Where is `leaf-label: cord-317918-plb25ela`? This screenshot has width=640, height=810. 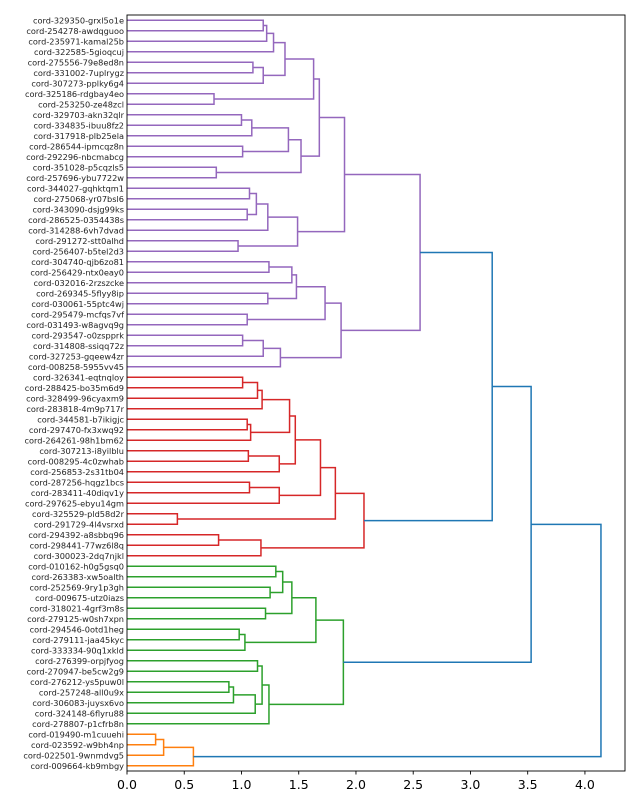 leaf-label: cord-317918-plb25ela is located at coordinates (78, 136).